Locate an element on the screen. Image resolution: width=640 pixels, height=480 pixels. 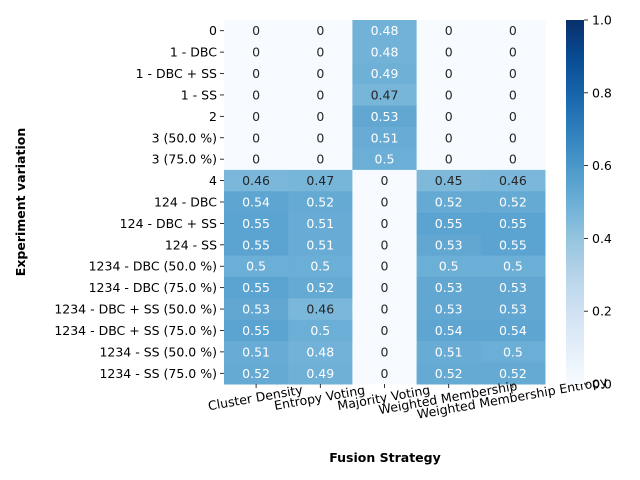
y-tick-label: 3 (50.0 %) is located at coordinates (184, 137).